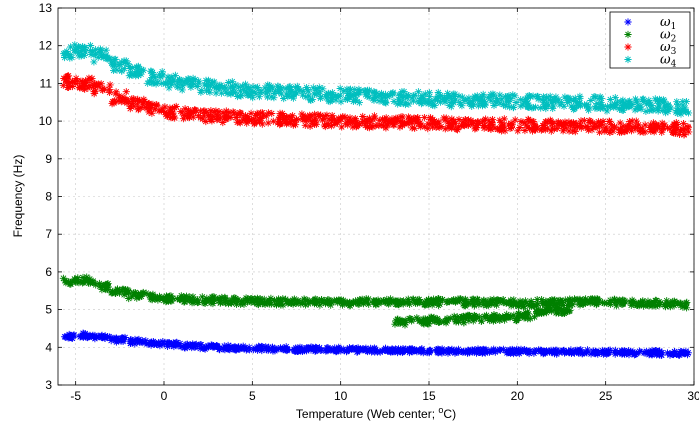 The height and width of the screenshot is (430, 699). Describe the element at coordinates (48, 197) in the screenshot. I see `y-tick-label: 8` at that location.